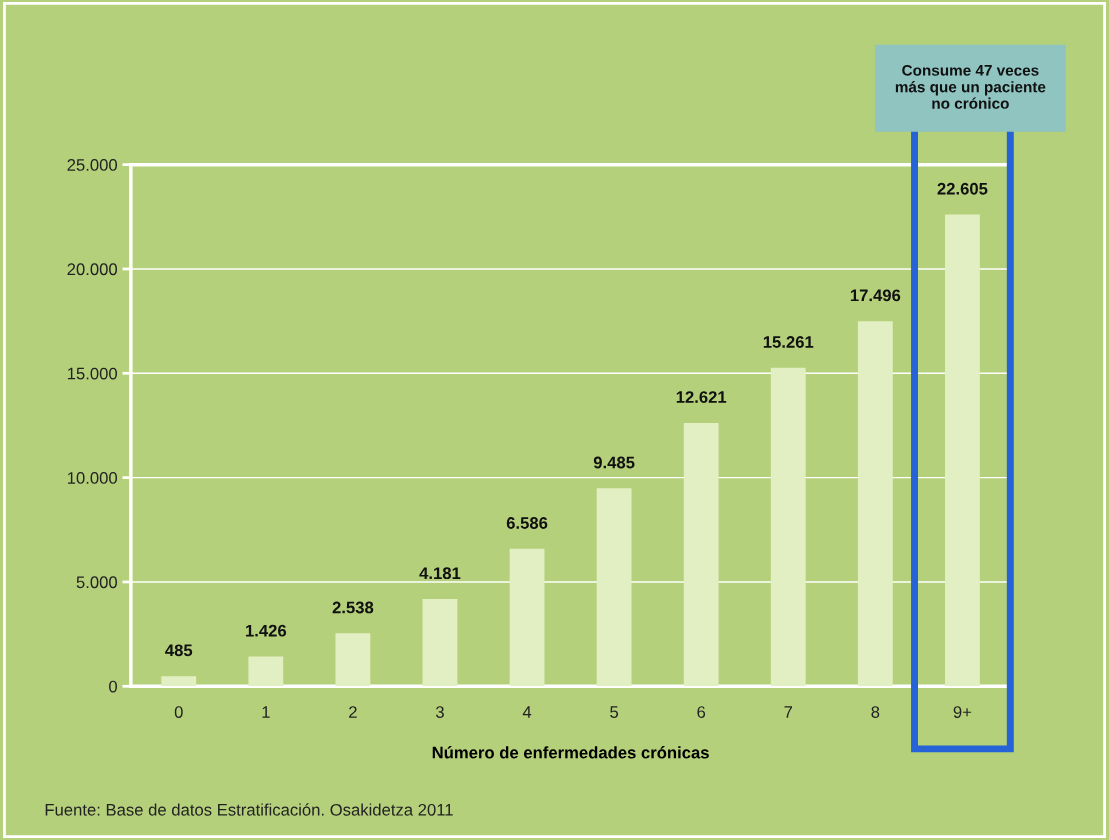 The width and height of the screenshot is (1109, 840). I want to click on x-tick-label: 7, so click(788, 712).